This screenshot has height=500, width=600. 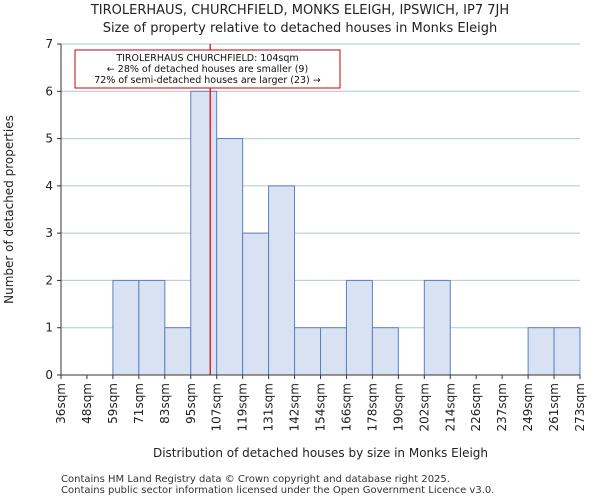 What do you see at coordinates (346, 407) in the screenshot?
I see `x-tick-label: 166sqm` at bounding box center [346, 407].